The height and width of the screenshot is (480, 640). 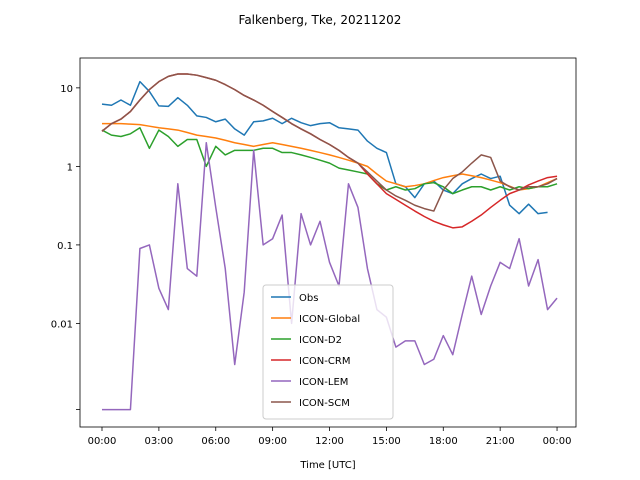 What do you see at coordinates (500, 441) in the screenshot?
I see `x-tick-label: 21:00` at bounding box center [500, 441].